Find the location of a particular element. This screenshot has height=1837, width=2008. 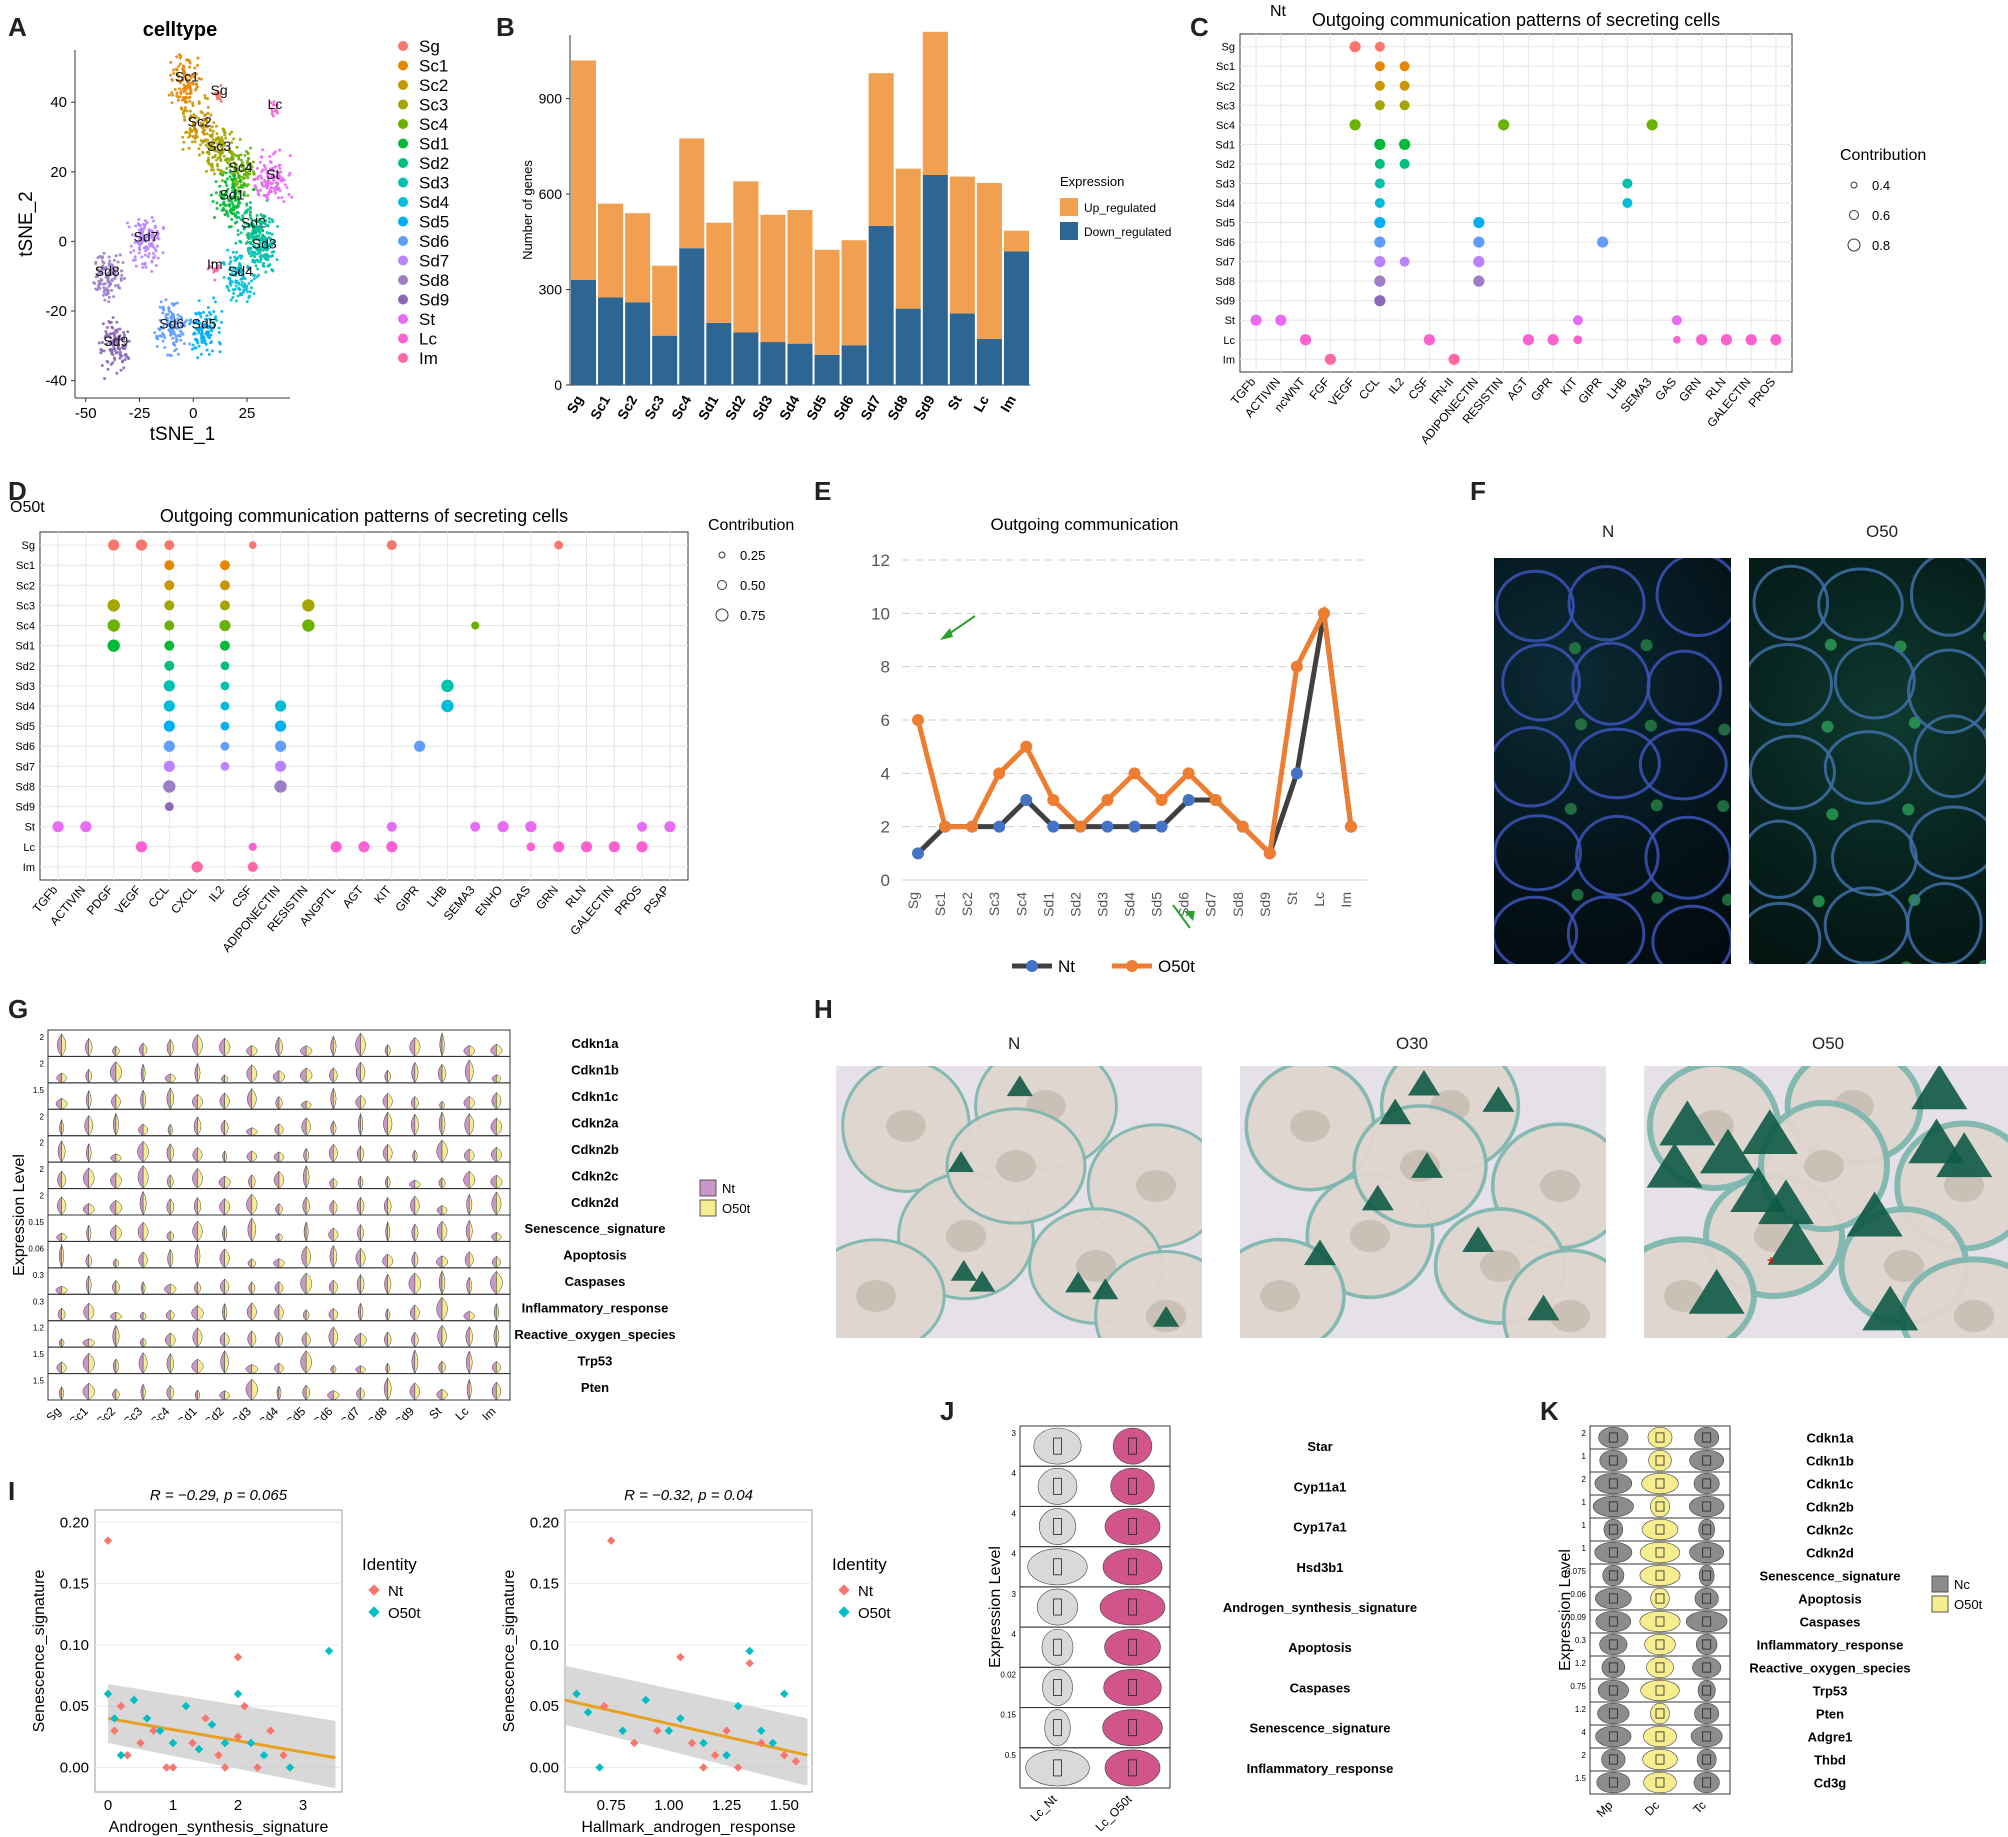

tsne-ylabel: tSNE_2 is located at coordinates (26, 223).